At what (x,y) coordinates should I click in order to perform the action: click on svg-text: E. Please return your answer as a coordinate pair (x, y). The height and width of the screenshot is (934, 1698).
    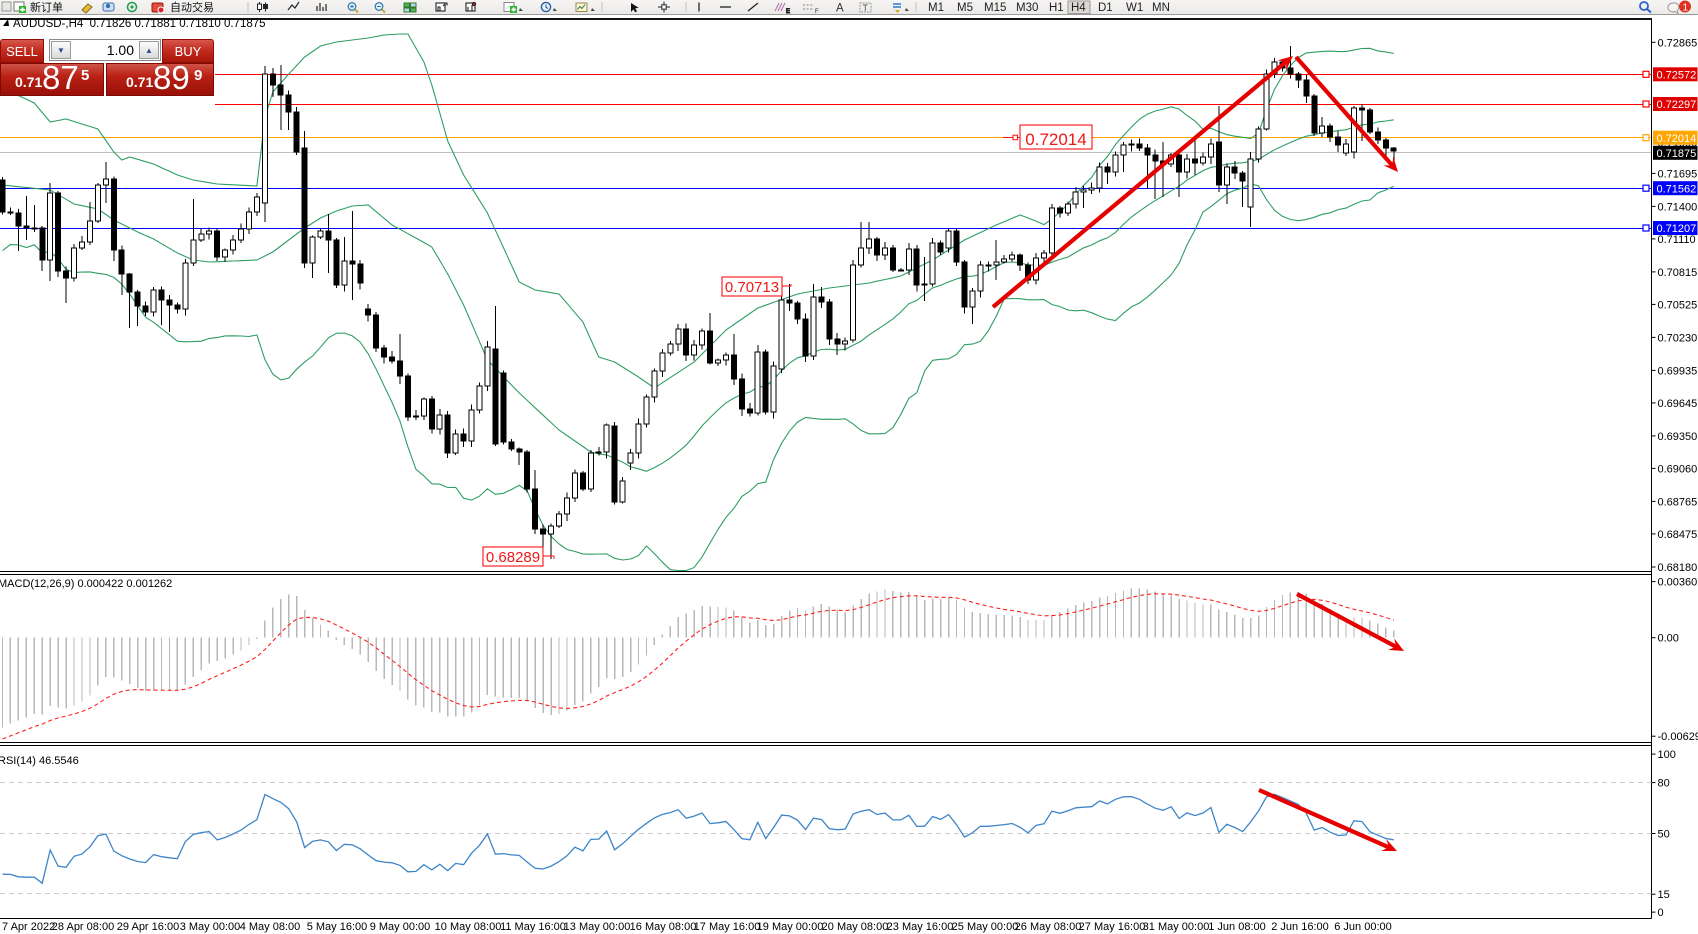
    Looking at the image, I should click on (788, 11).